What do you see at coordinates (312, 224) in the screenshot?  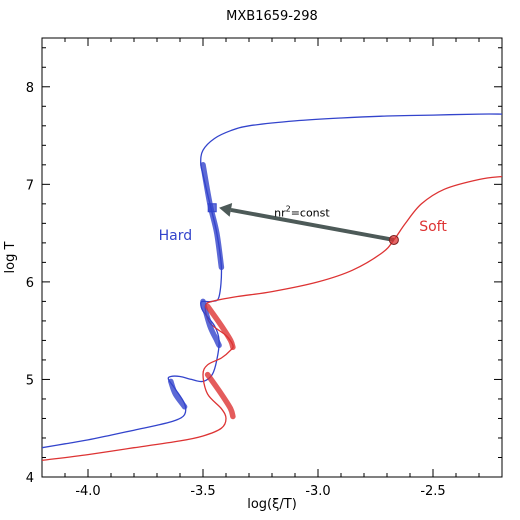 I see `arrow-shaft` at bounding box center [312, 224].